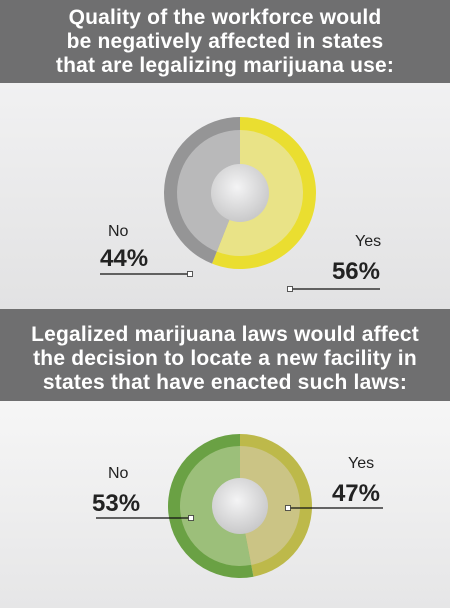 Image resolution: width=450 pixels, height=608 pixels. Describe the element at coordinates (270, 505) in the screenshot. I see `slice-yes` at that location.